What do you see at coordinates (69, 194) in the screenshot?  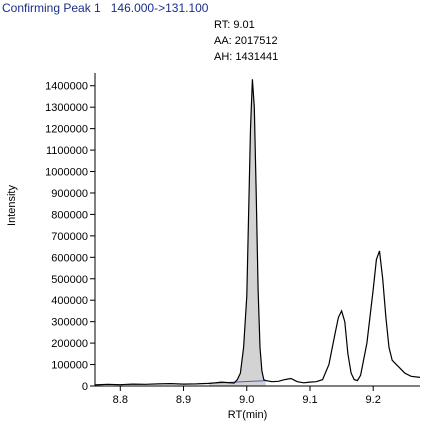 I see `y-tick-label: 900000` at bounding box center [69, 194].